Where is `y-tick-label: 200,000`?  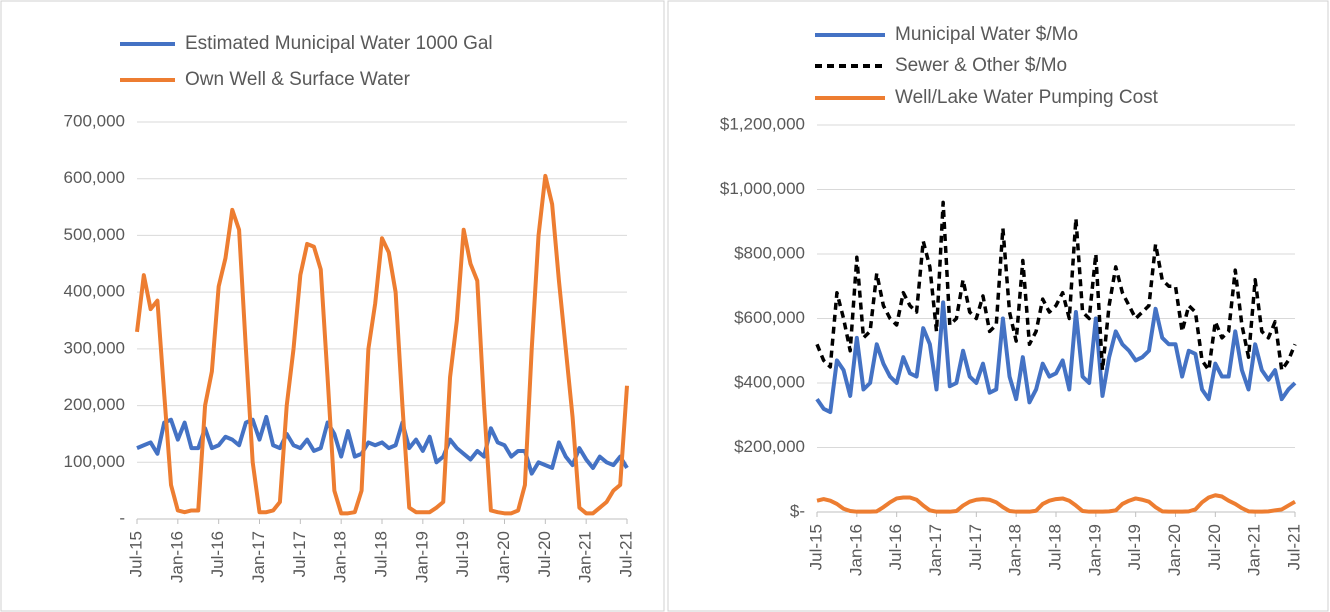
y-tick-label: 200,000 is located at coordinates (94, 404).